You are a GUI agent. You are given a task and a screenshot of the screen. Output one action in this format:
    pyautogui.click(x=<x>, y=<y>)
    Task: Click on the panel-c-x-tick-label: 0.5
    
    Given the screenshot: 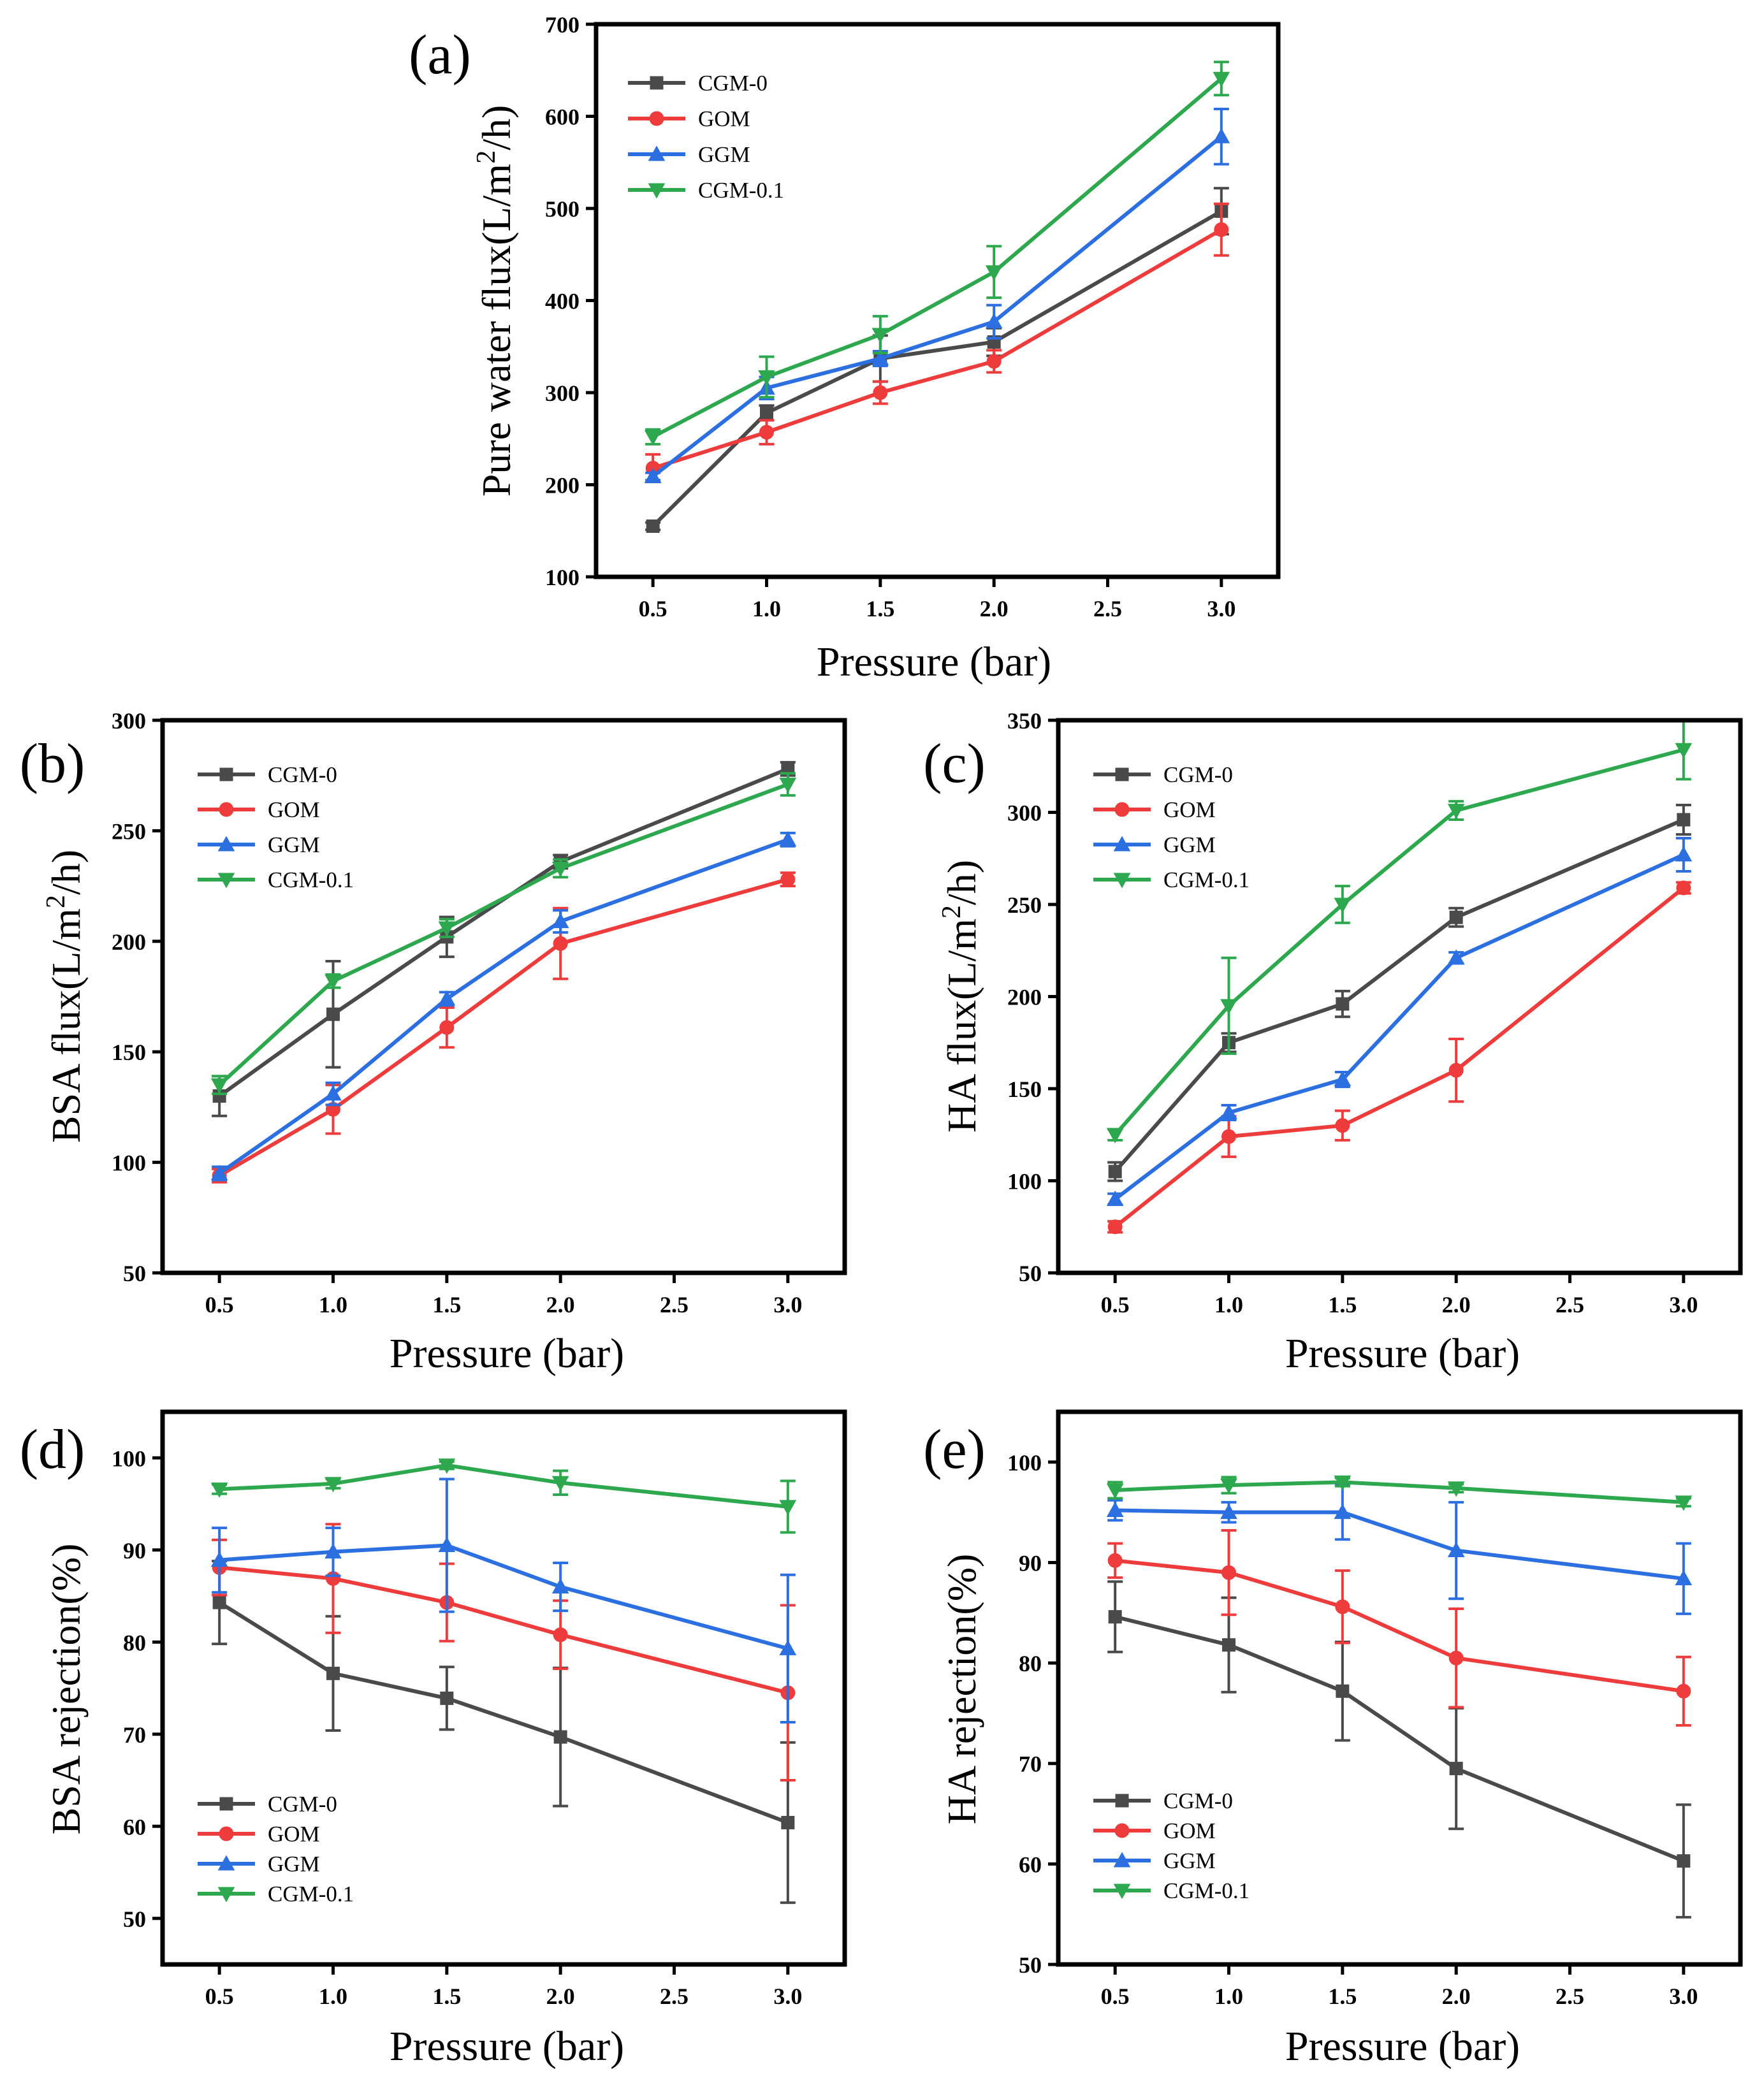 What is the action you would take?
    pyautogui.click(x=1115, y=1304)
    